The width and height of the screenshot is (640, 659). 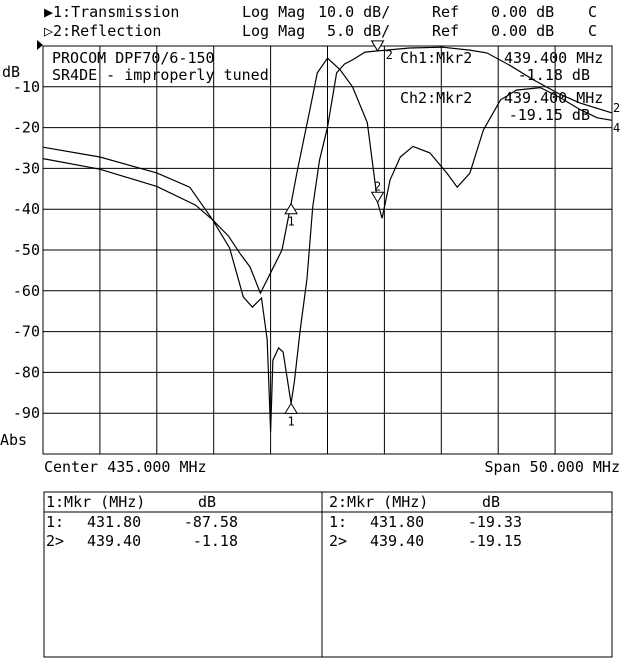 What do you see at coordinates (26, 87) in the screenshot?
I see `y-tick-label: -10` at bounding box center [26, 87].